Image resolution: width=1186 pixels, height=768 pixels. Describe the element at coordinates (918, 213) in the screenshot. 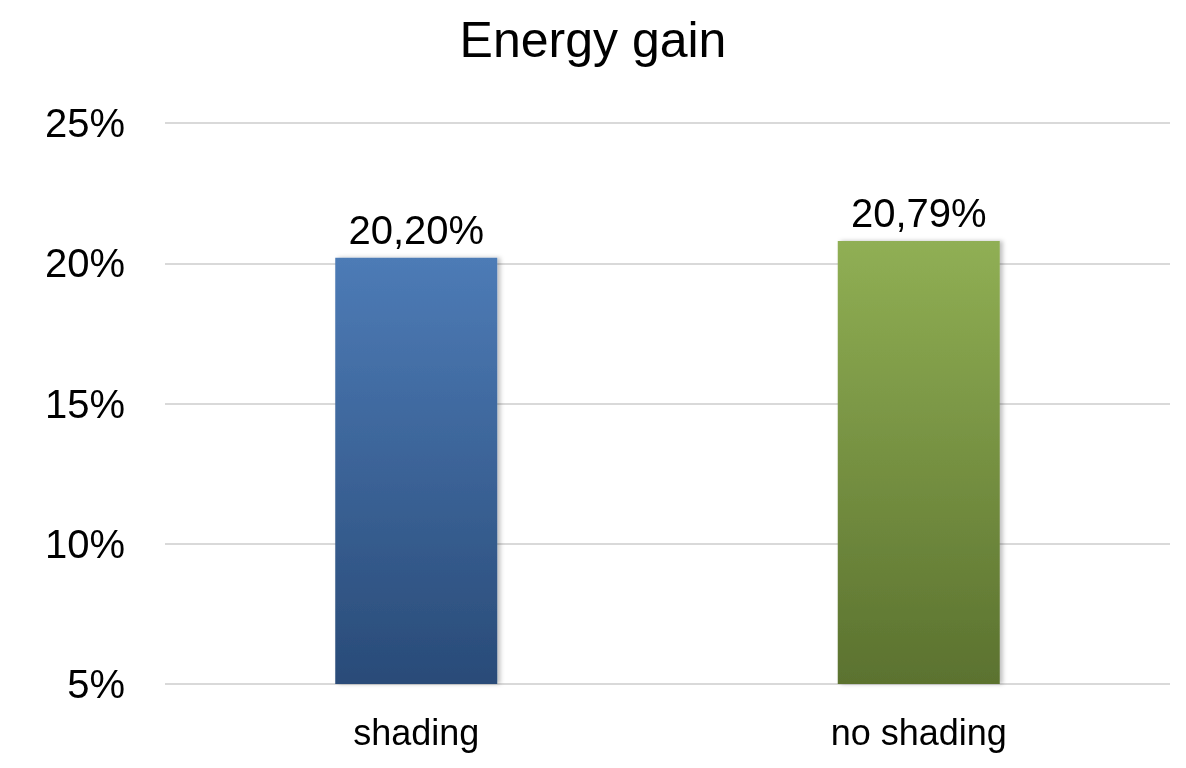

I see `data-label: 20,79%` at that location.